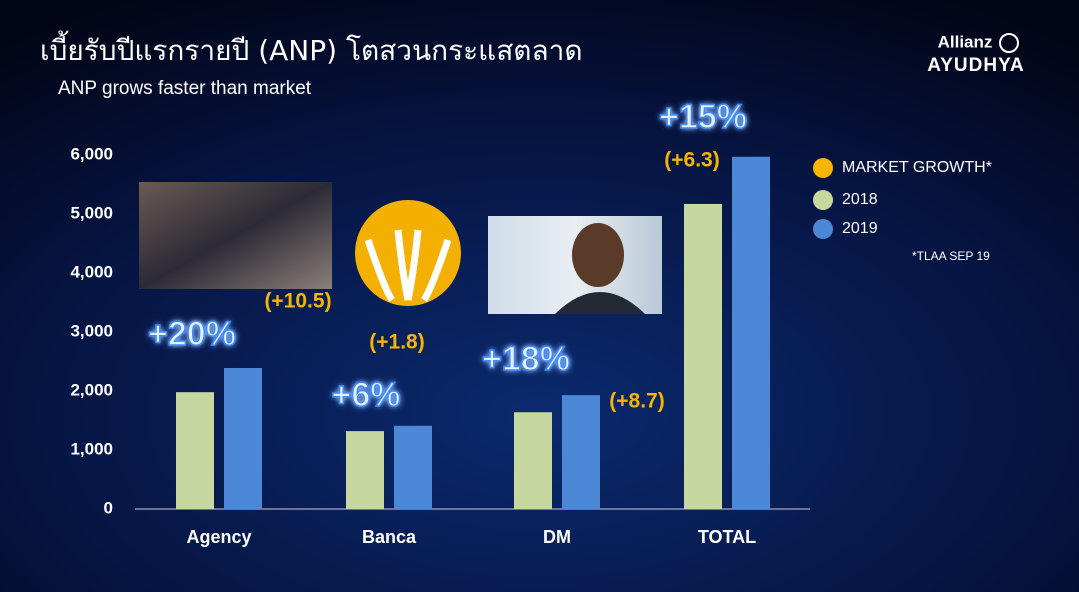  I want to click on growth-label: +18%, so click(526, 359).